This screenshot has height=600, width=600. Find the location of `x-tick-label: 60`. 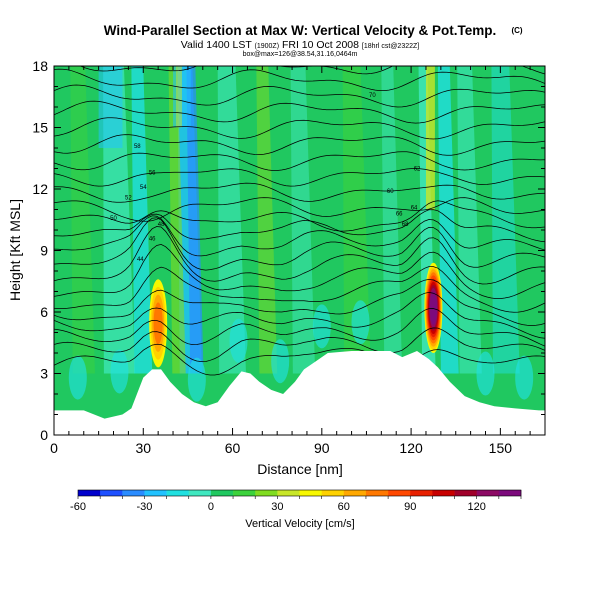

x-tick-label: 60 is located at coordinates (233, 448).